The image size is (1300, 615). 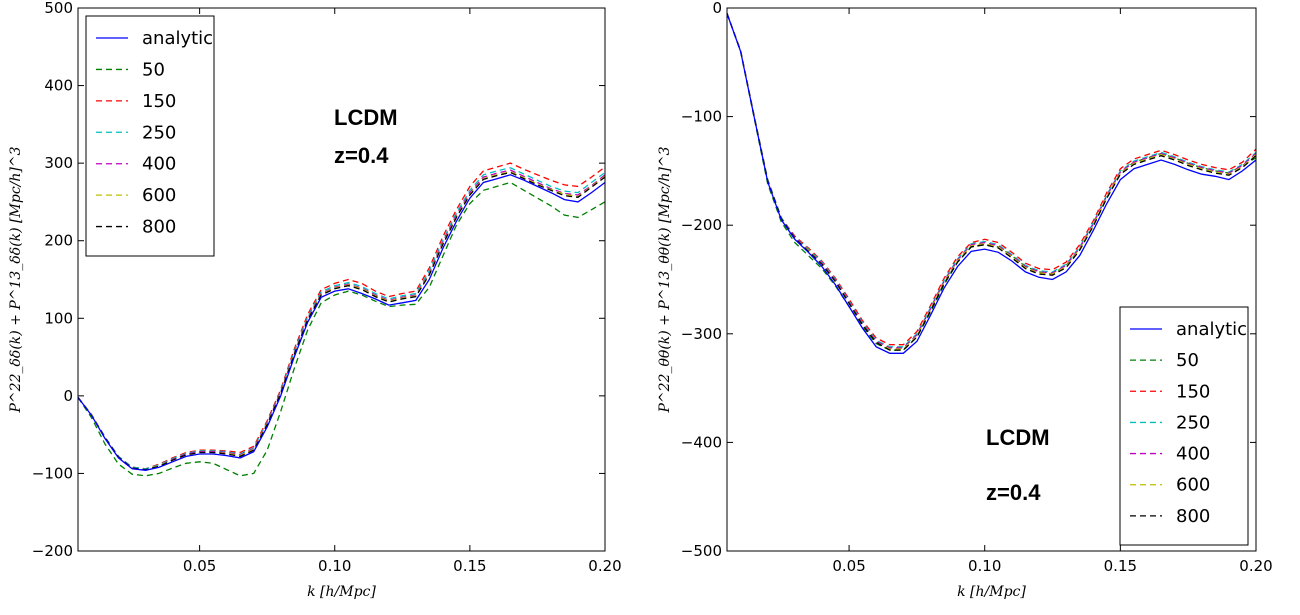 I want to click on y-axis-label: P^22_θθ(k) + P^13_θθ(k) [Mpc/h]^3, so click(x=665, y=279).